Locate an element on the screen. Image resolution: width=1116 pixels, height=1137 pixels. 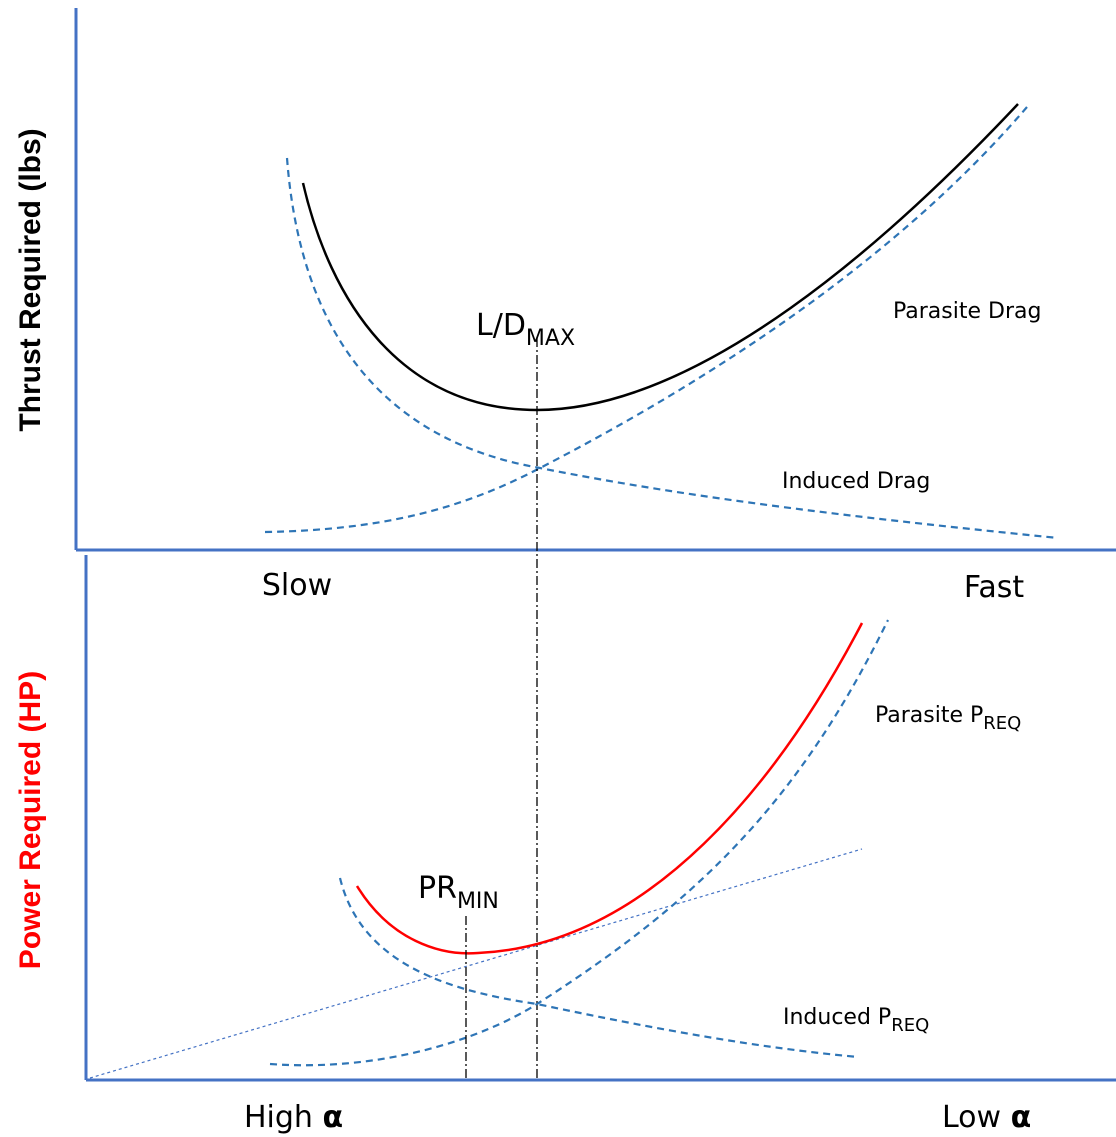
power-y-axis-title: Power Required (HP) is located at coordinates (30, 820).